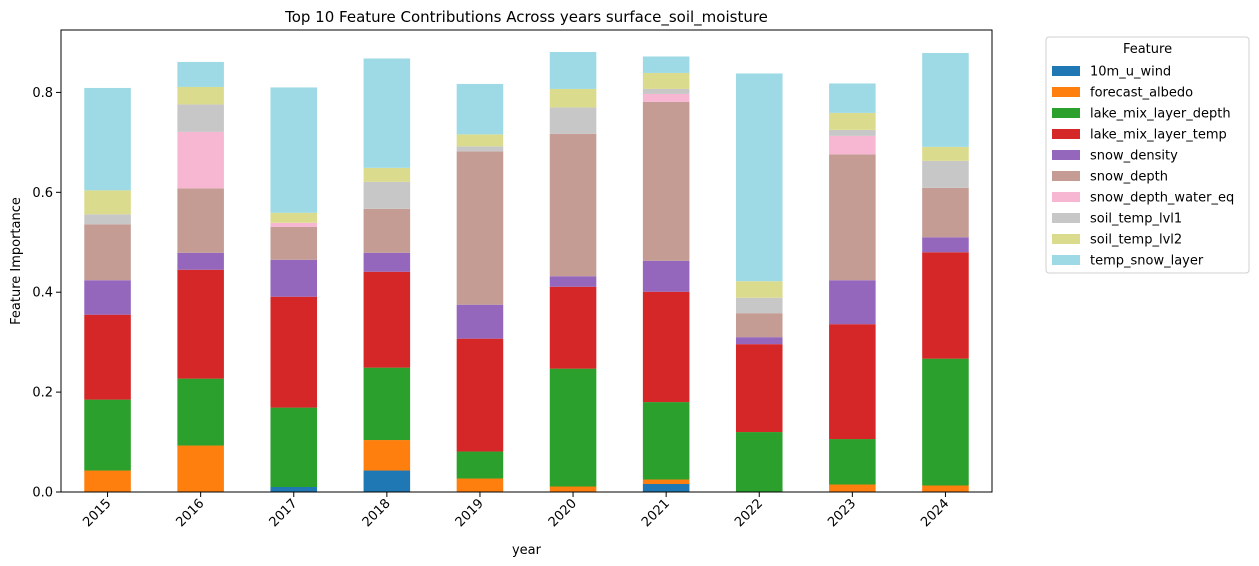 This screenshot has height=566, width=1259. Describe the element at coordinates (42, 193) in the screenshot. I see `y-tick-label: 0.6` at that location.